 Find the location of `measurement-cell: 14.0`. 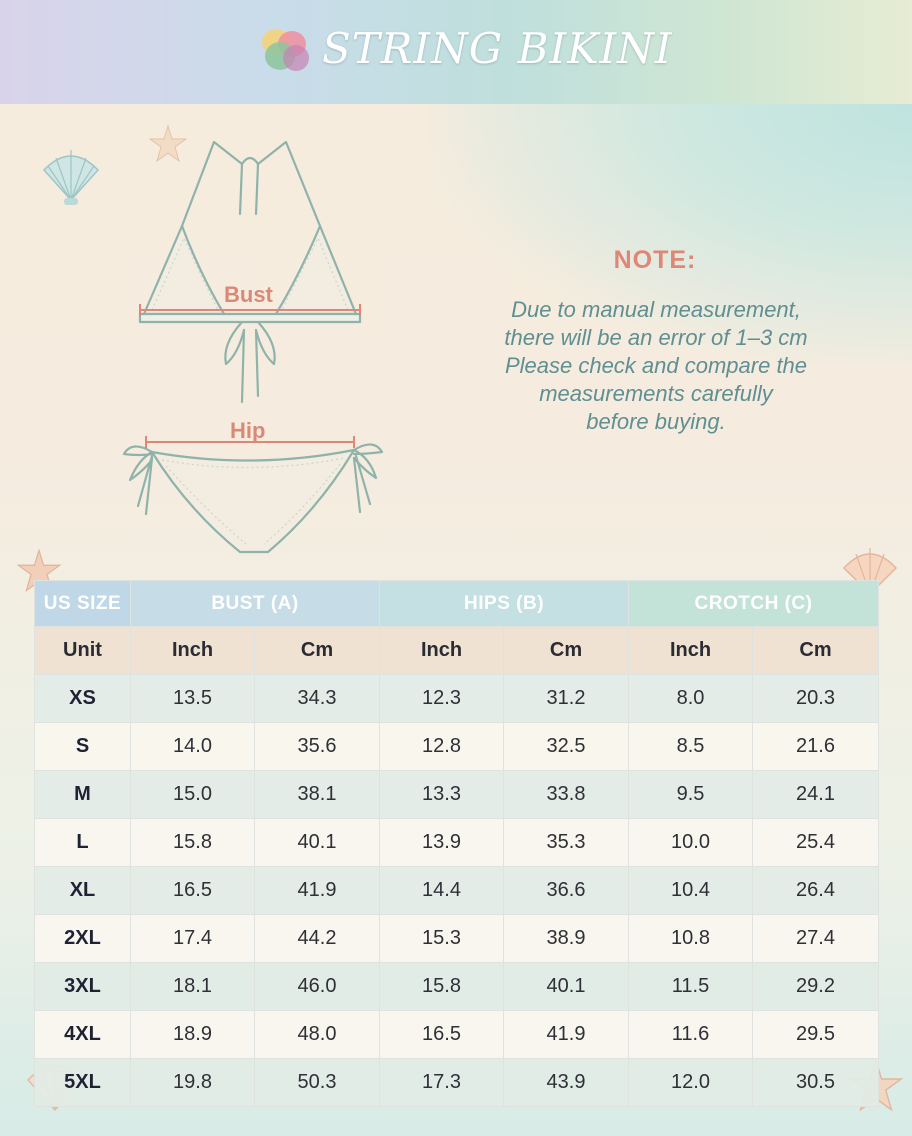

measurement-cell: 14.0 is located at coordinates (192, 746).